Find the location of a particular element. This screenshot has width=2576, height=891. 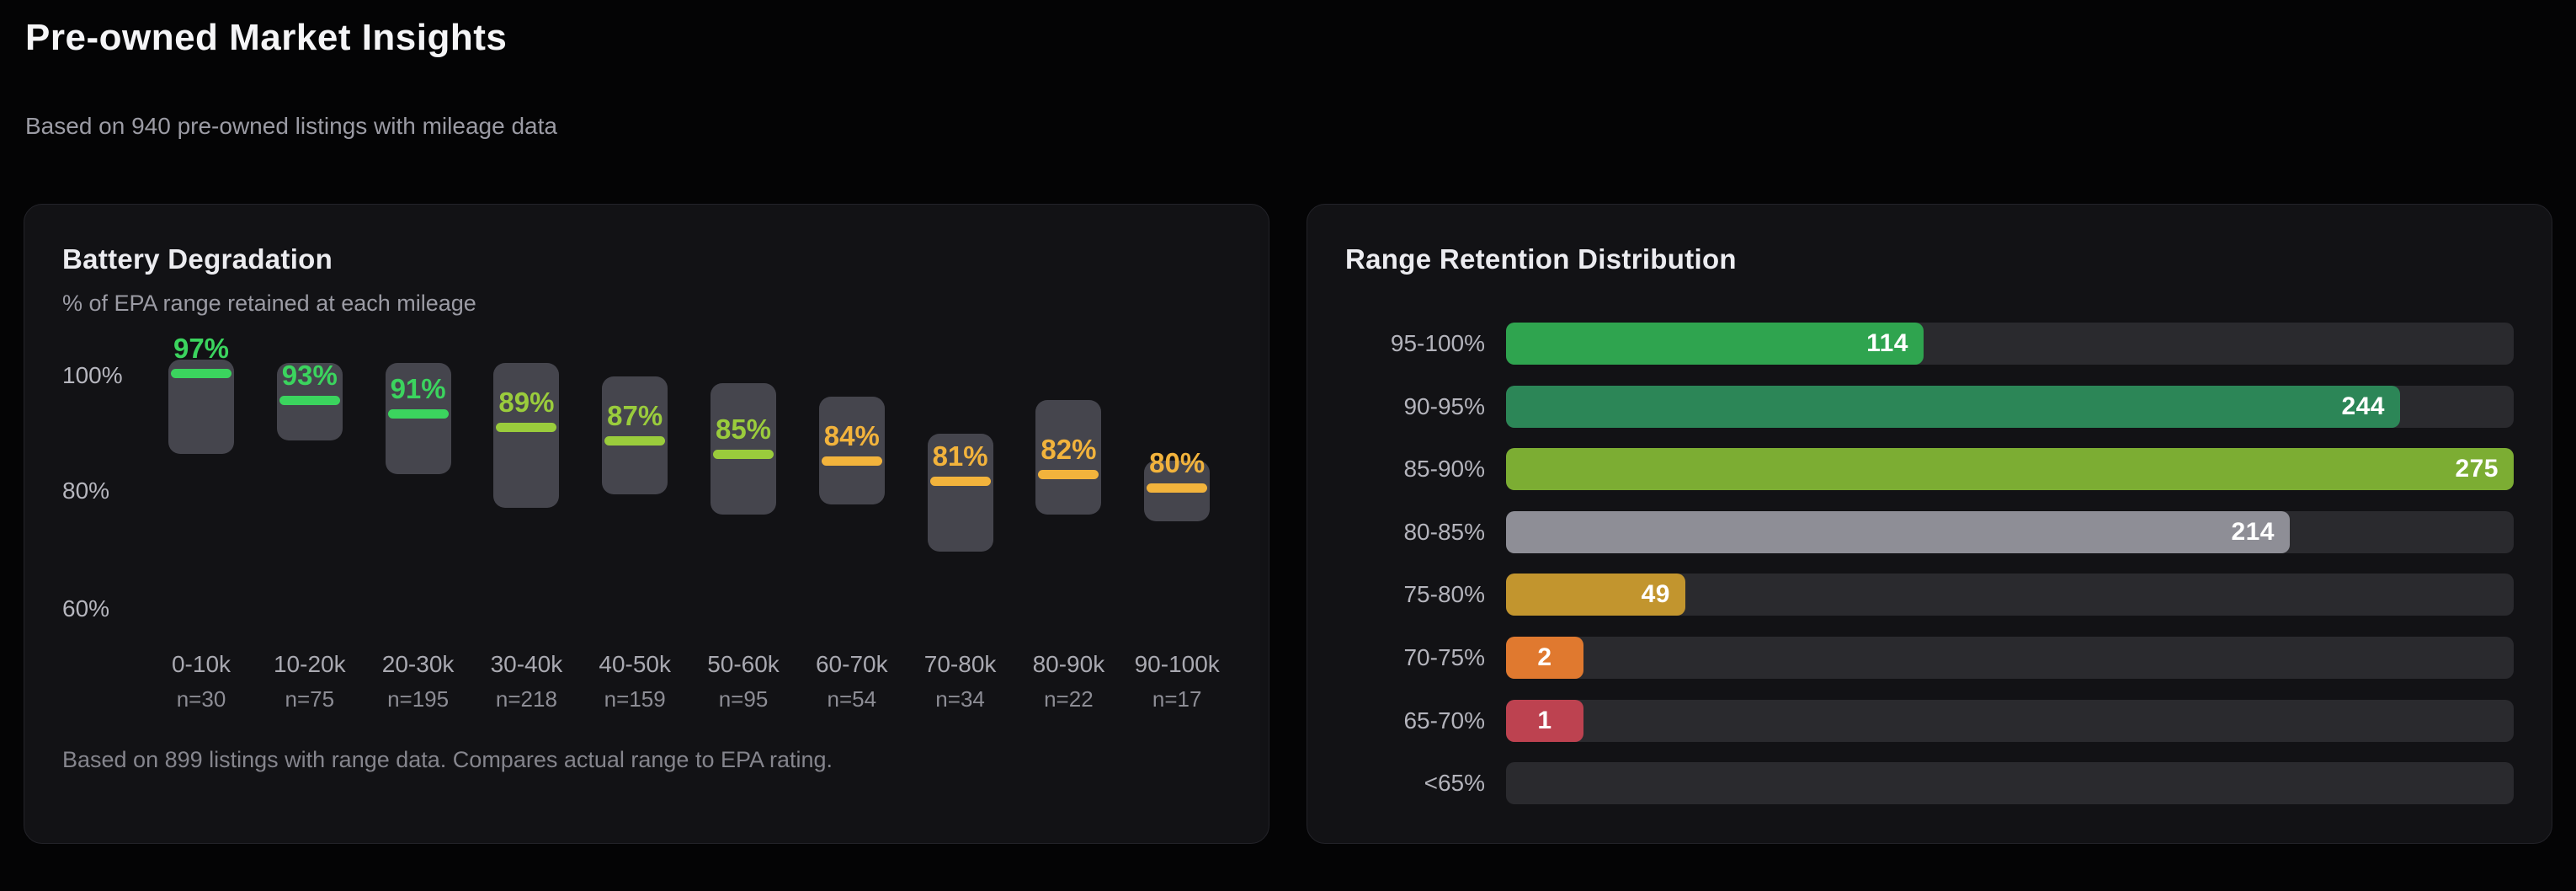

mileage-bucket-label: 60-70k is located at coordinates (851, 664).